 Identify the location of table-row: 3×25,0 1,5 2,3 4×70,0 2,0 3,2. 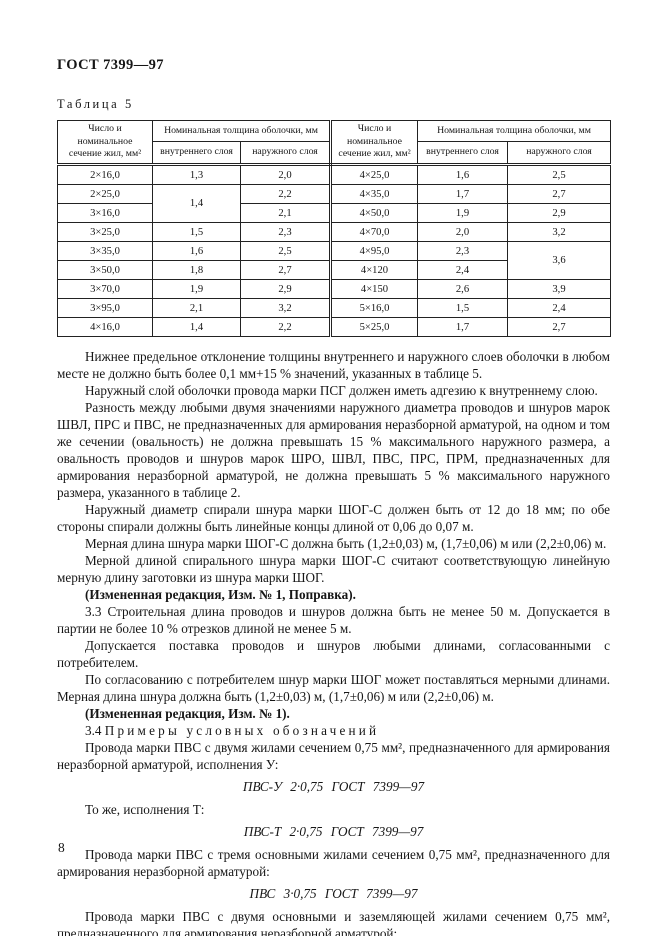
(334, 232).